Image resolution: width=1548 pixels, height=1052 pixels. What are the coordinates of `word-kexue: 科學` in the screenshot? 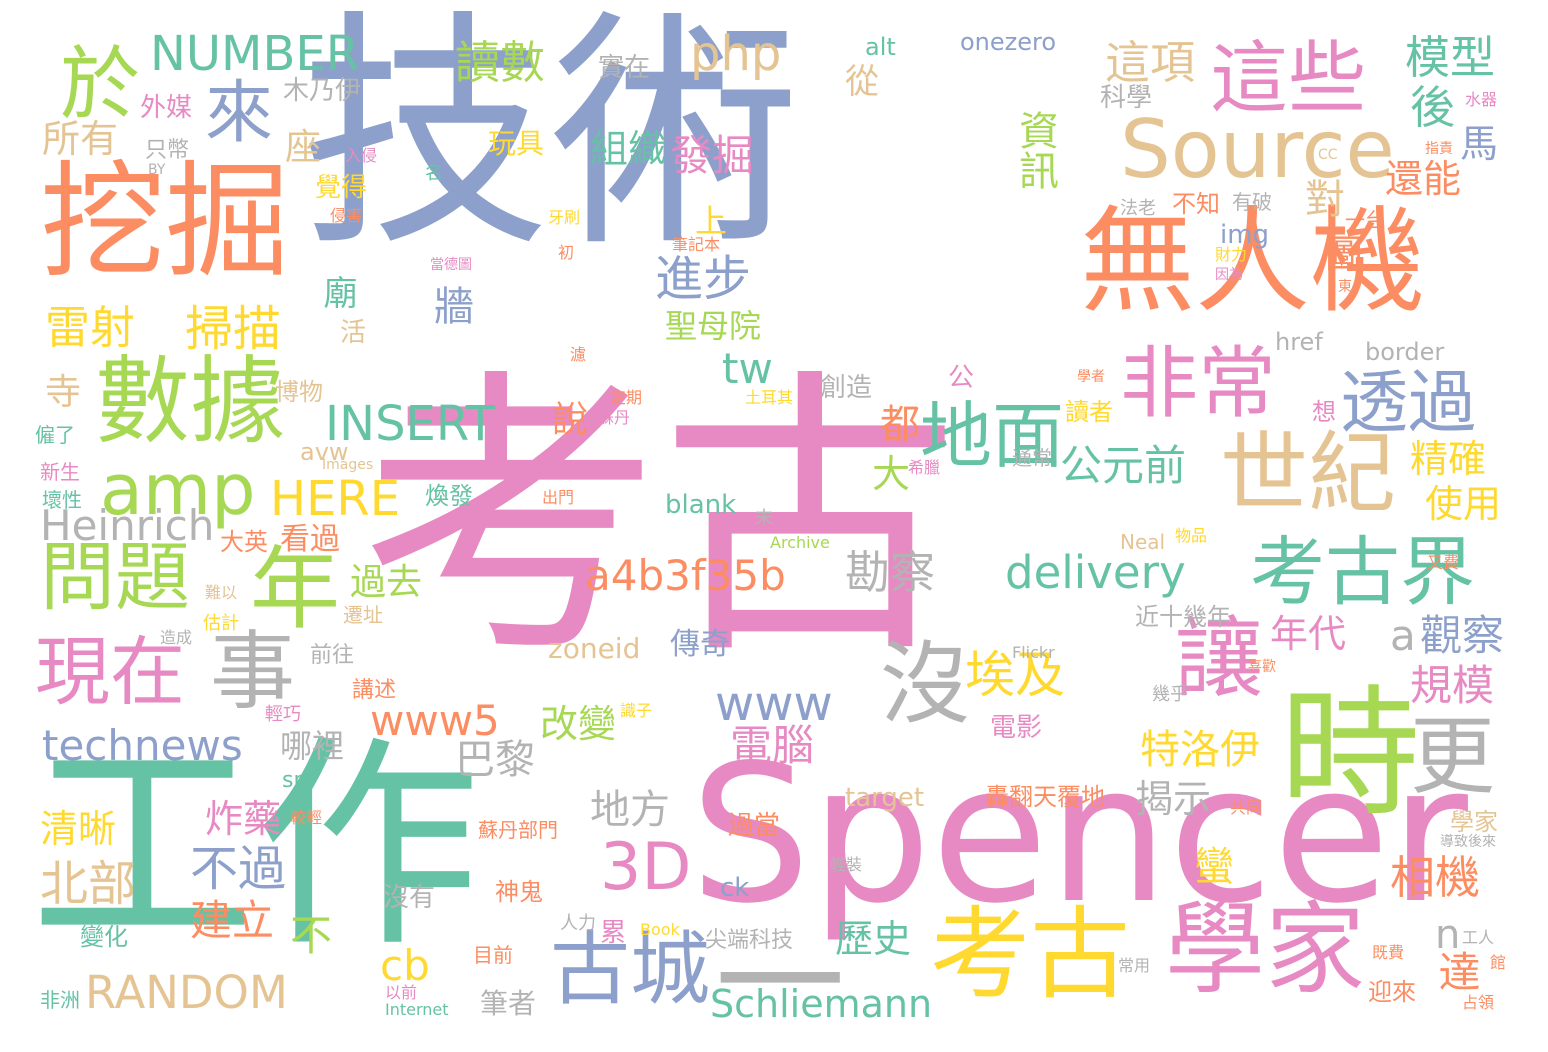 It's located at (1126, 98).